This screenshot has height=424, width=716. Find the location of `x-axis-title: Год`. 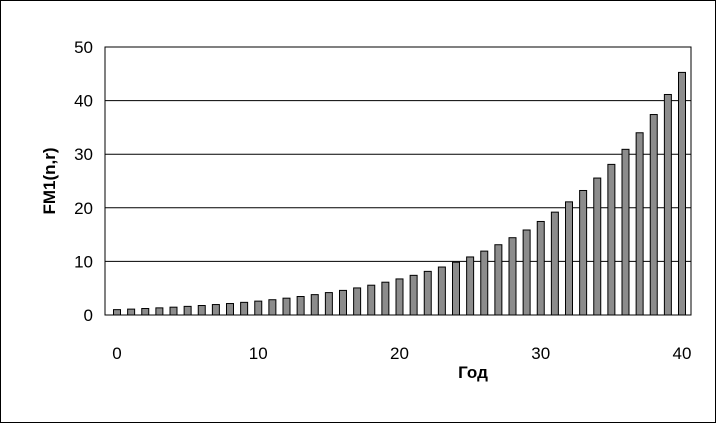

x-axis-title: Год is located at coordinates (473, 372).